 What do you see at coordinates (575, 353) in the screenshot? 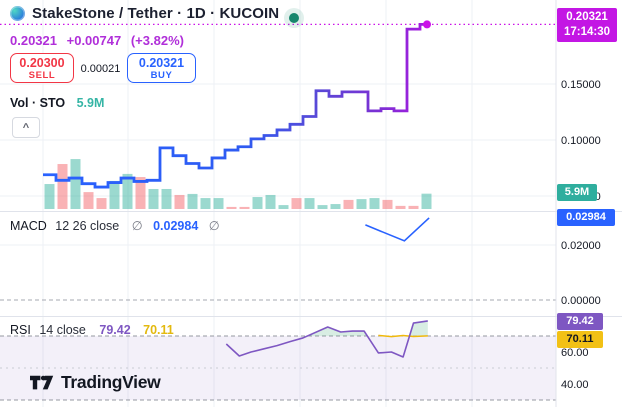
I see `scale-tick-label: 60.00` at bounding box center [575, 353].